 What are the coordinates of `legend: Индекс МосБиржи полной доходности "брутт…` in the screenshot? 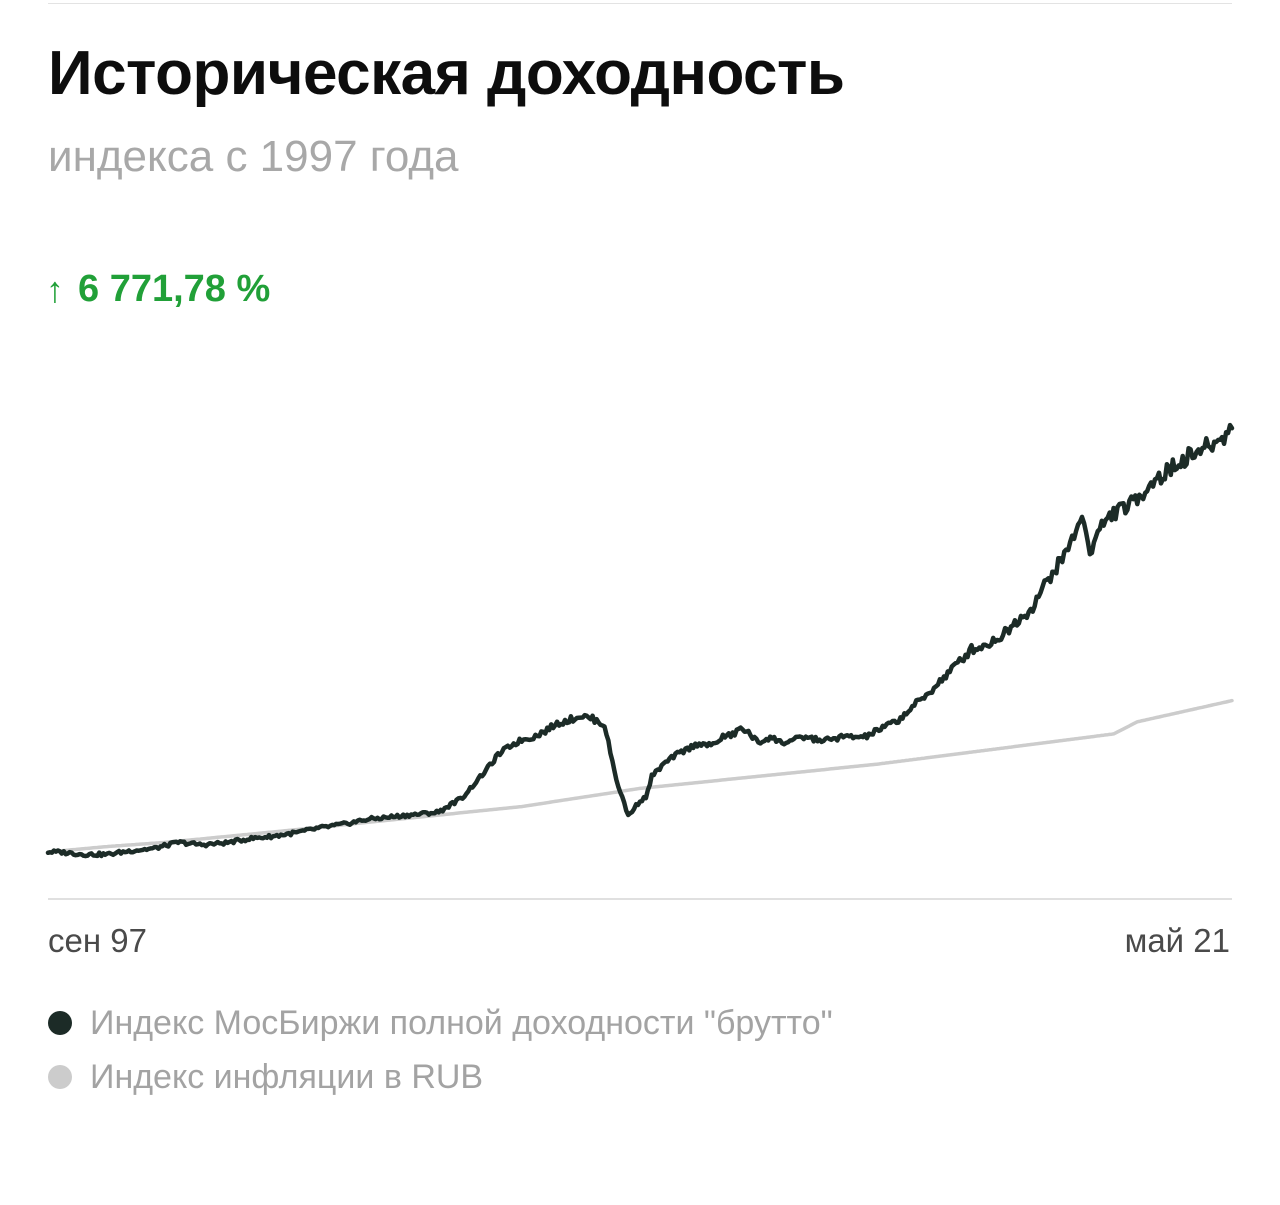 It's located at (440, 1050).